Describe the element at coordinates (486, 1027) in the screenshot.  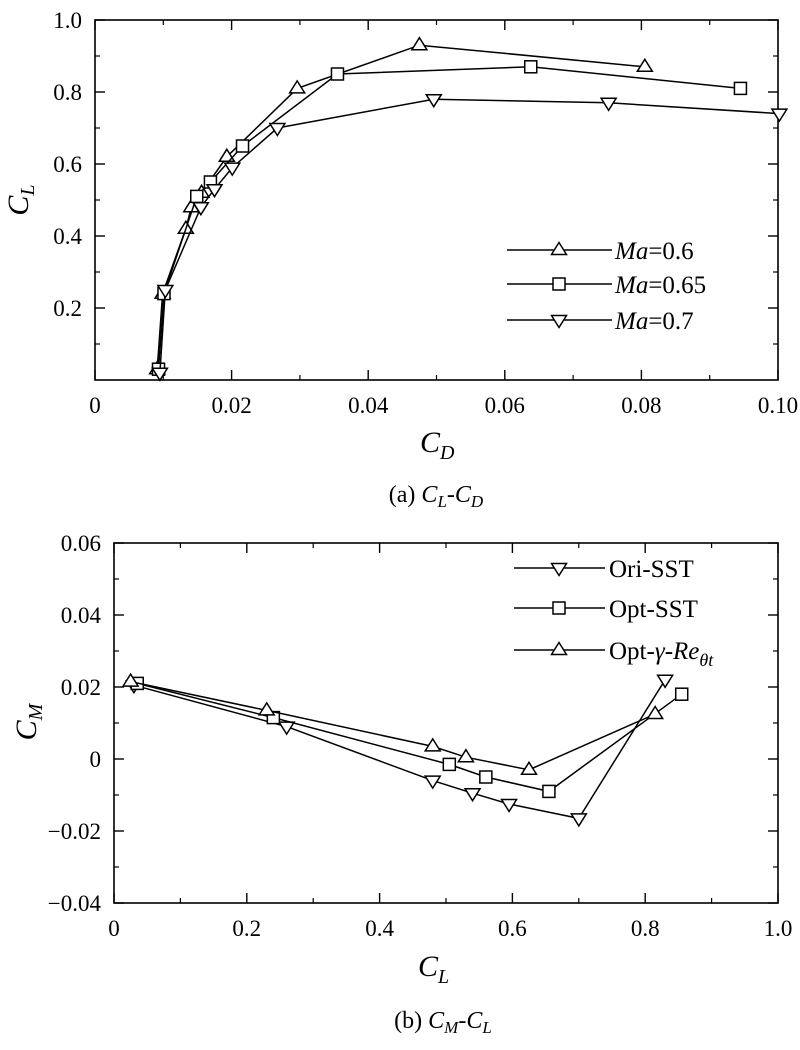
I see `panel-b-caption-b-sub: L` at that location.